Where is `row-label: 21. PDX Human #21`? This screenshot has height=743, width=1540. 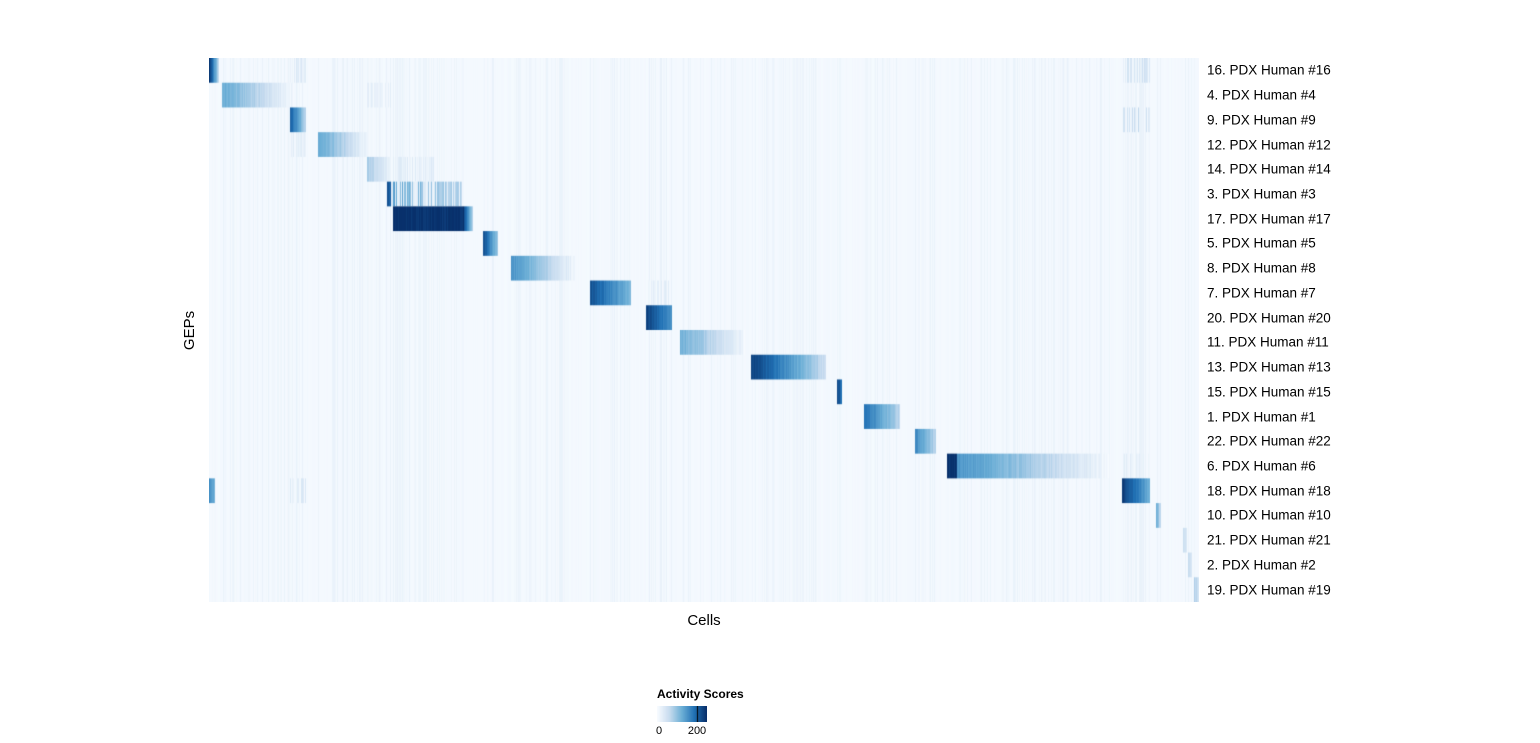
row-label: 21. PDX Human #21 is located at coordinates (1269, 540).